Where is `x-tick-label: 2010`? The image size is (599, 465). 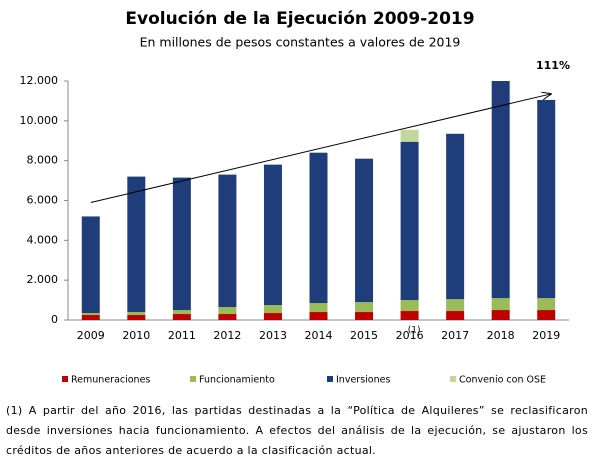 x-tick-label: 2010 is located at coordinates (136, 335).